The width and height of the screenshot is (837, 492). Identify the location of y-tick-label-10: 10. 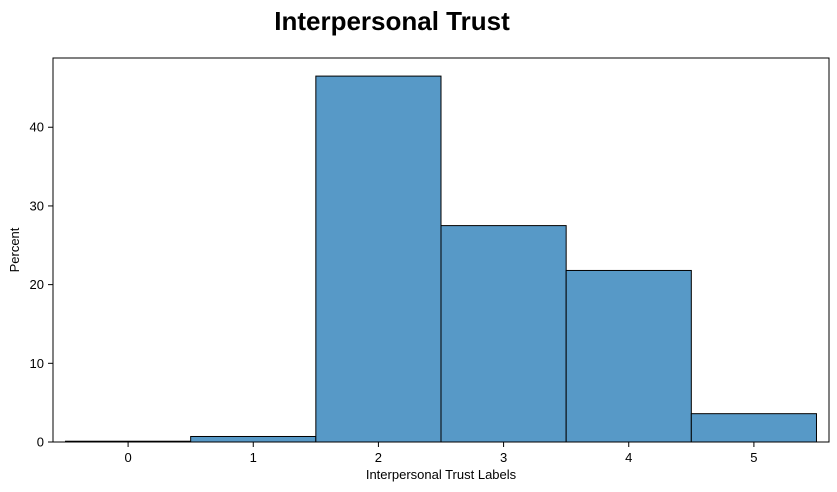
(37, 363).